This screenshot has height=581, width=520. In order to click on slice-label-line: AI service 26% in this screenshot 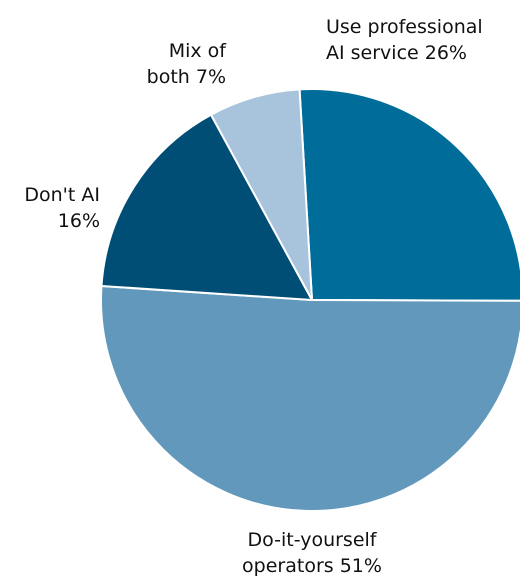, I will do `click(396, 53)`.